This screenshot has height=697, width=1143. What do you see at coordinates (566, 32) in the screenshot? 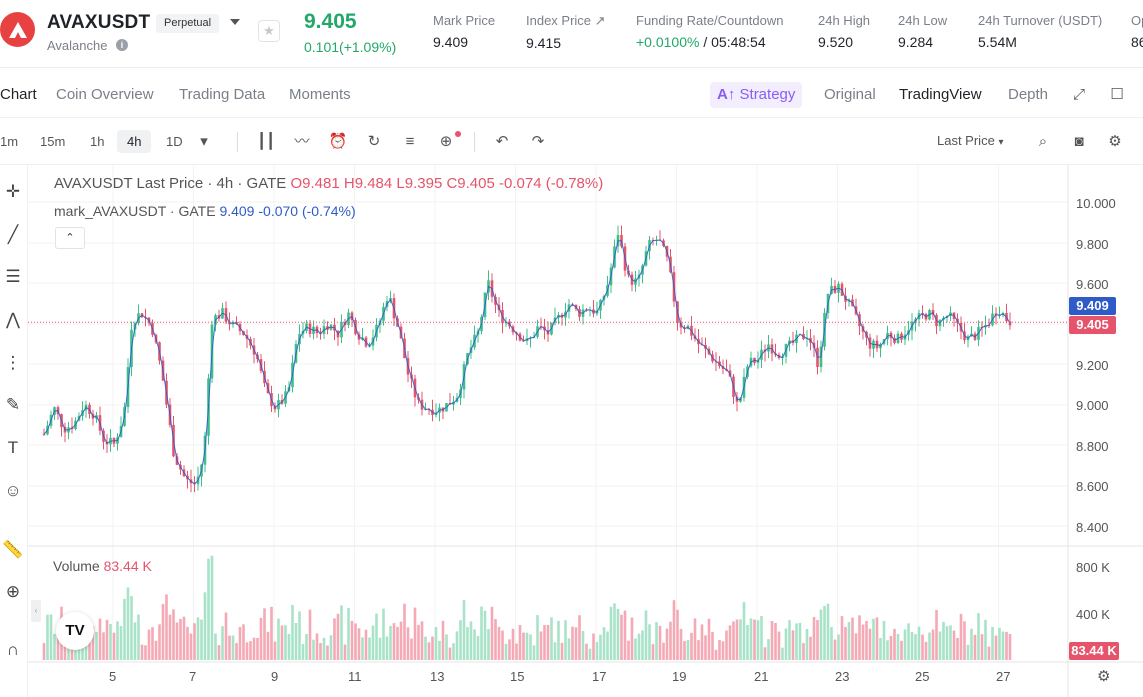
I see `stat-index-price: Index Price ↗ 9.415` at bounding box center [566, 32].